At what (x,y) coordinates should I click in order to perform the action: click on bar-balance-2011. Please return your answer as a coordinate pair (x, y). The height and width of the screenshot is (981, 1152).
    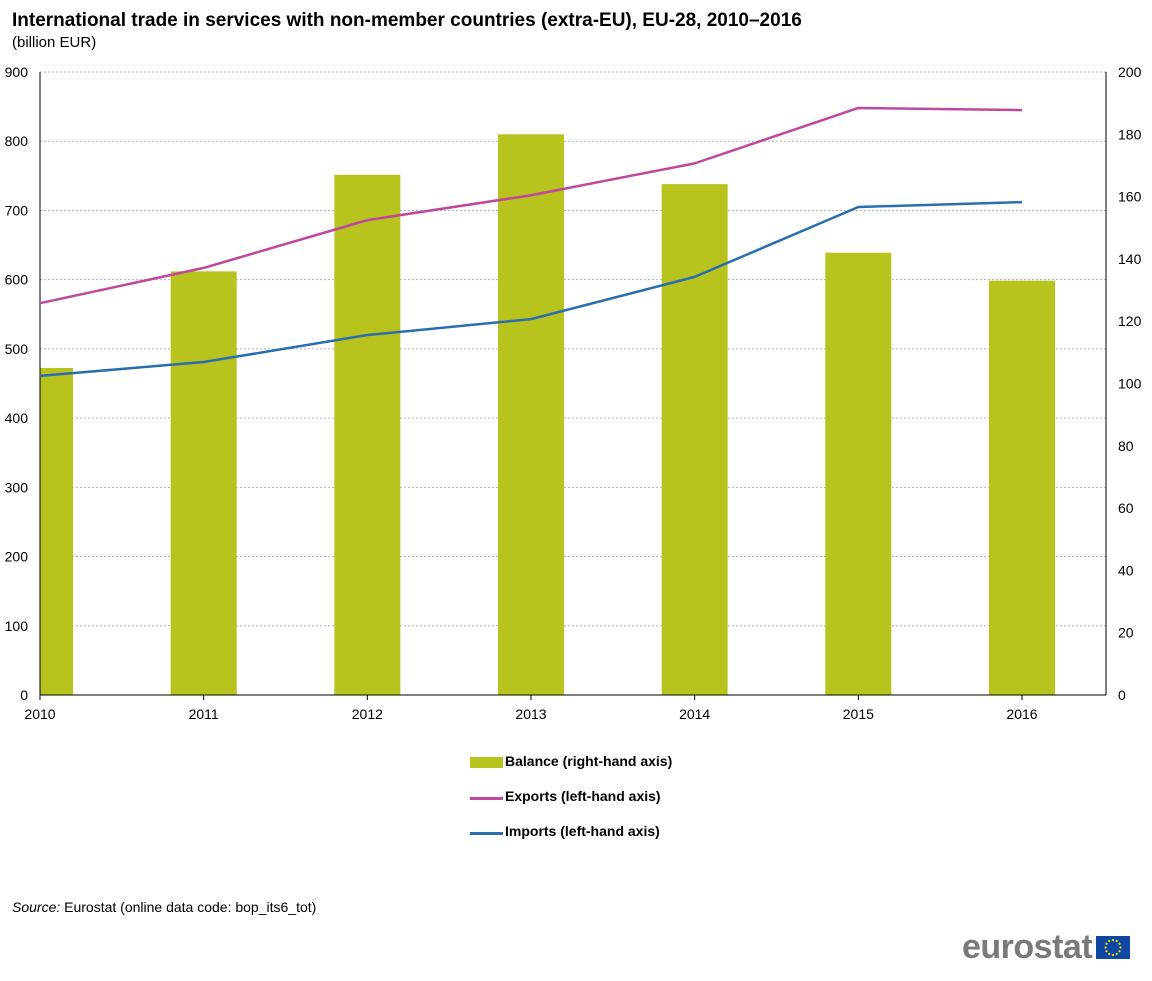
    Looking at the image, I should click on (203, 483).